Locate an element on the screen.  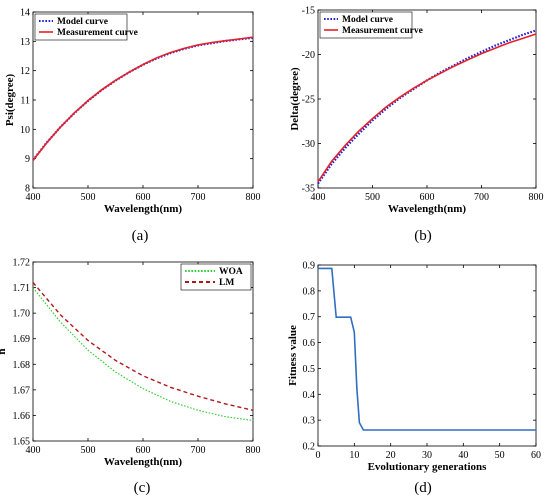
plot-frame is located at coordinates (427, 355).